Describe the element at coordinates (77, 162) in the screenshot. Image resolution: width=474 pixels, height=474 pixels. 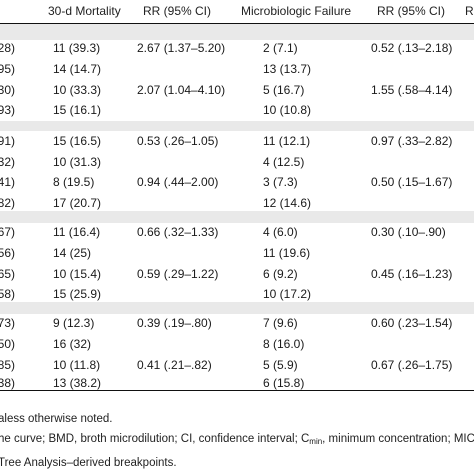
I see `mortality-cell: 10 (31.3)` at that location.